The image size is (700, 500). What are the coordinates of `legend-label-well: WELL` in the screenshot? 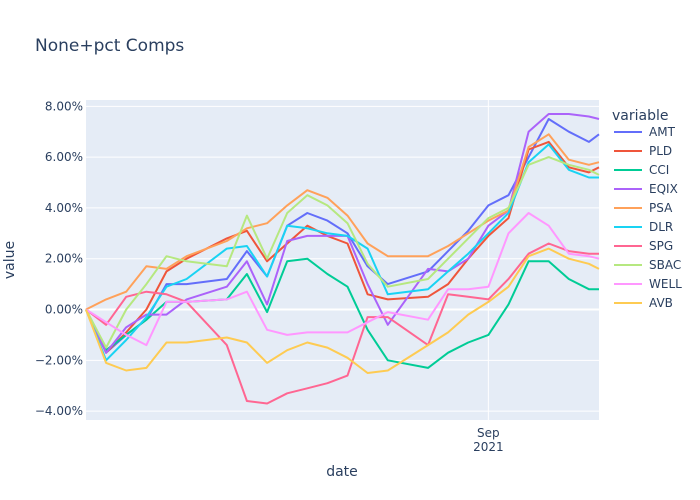 It's located at (665, 284).